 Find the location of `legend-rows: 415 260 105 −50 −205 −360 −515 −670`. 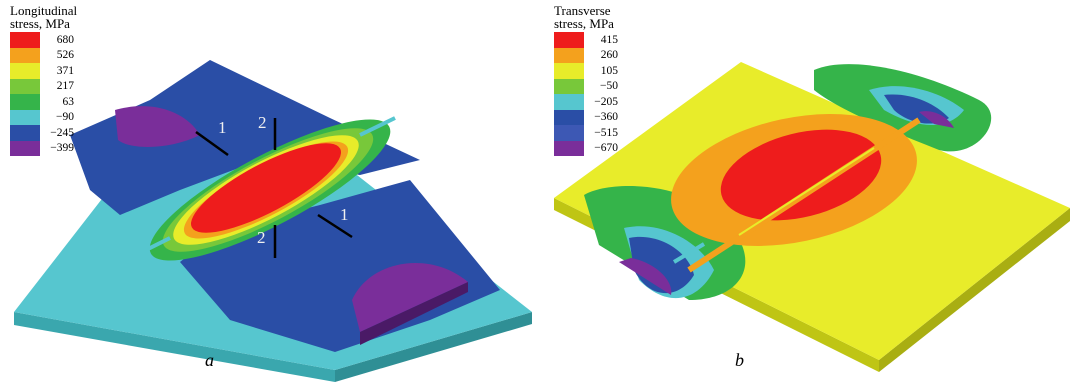

legend-rows: 415 260 105 −50 −205 −360 −515 −670 is located at coordinates (586, 94).